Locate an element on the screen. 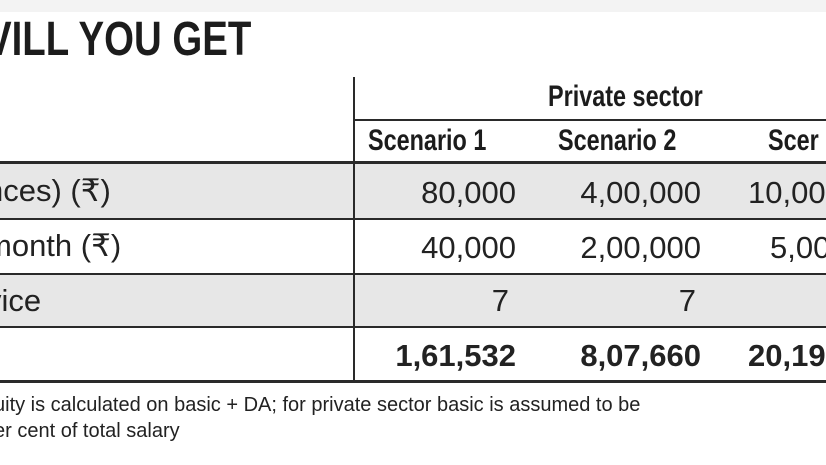 The height and width of the screenshot is (465, 826). column-header-scenario-1: Scenario 1 is located at coordinates (427, 140).